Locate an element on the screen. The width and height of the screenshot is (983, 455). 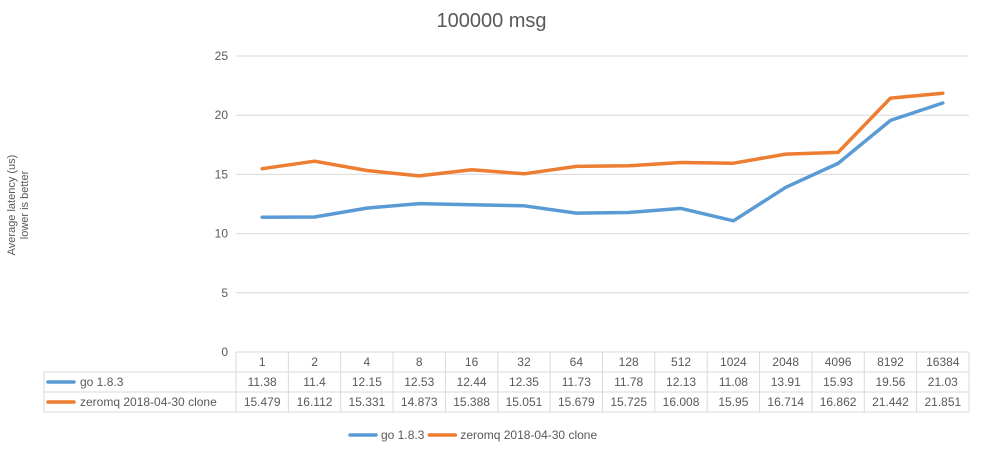
table-data-value: 11.73 is located at coordinates (576, 382).